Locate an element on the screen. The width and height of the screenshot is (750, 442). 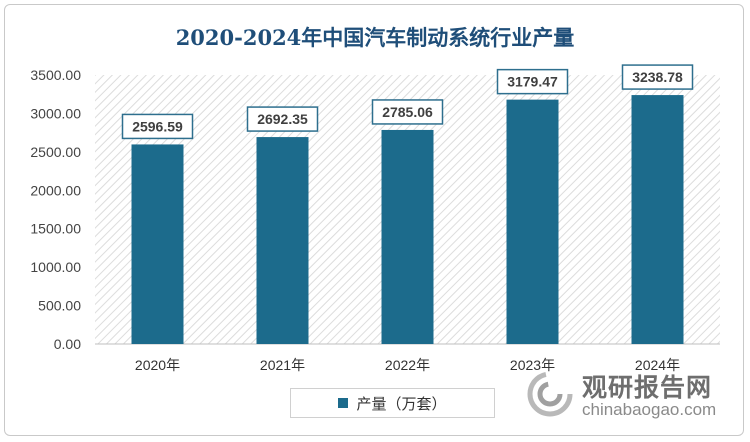
x-tick-label: 2024年 is located at coordinates (657, 365).